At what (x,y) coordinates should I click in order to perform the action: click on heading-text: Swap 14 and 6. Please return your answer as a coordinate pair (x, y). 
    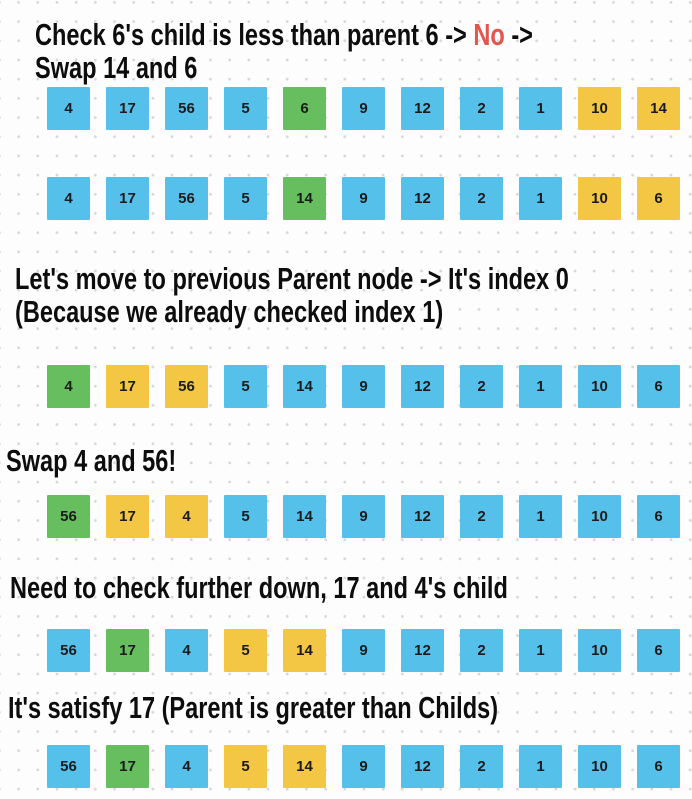
    Looking at the image, I should click on (116, 67).